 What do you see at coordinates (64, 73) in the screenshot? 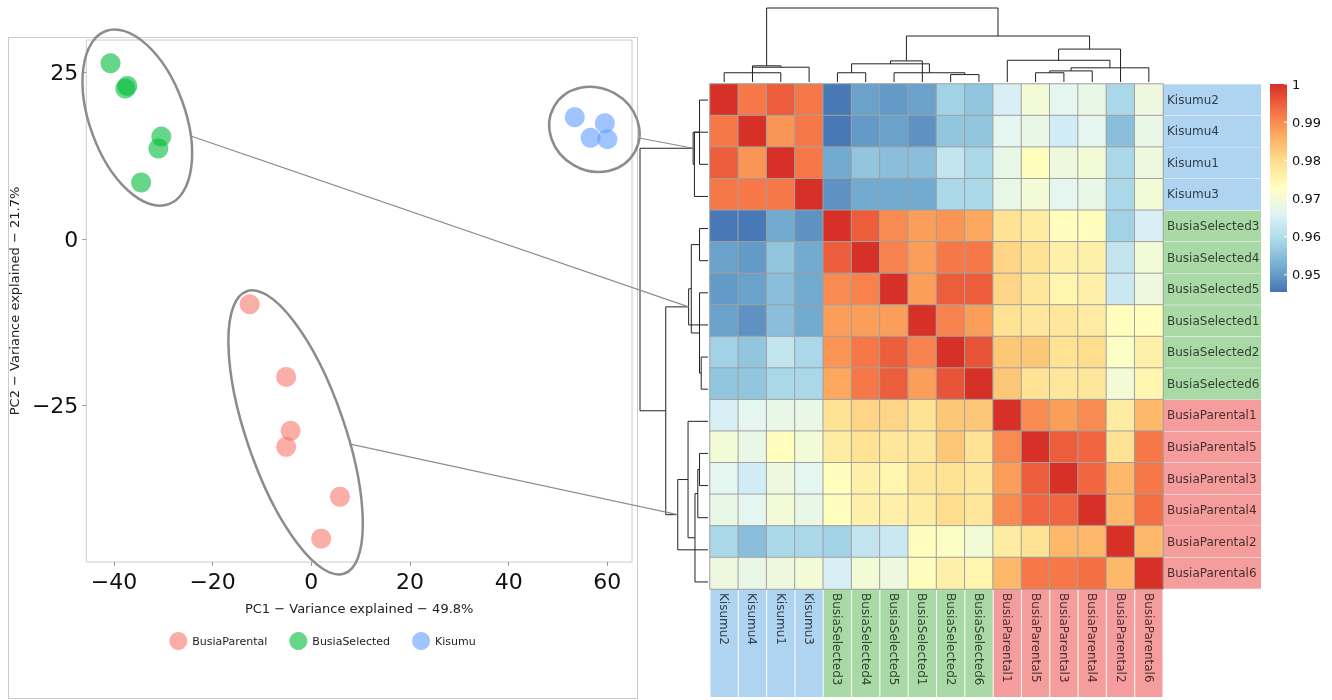
I see `y-tick-label: 25` at bounding box center [64, 73].